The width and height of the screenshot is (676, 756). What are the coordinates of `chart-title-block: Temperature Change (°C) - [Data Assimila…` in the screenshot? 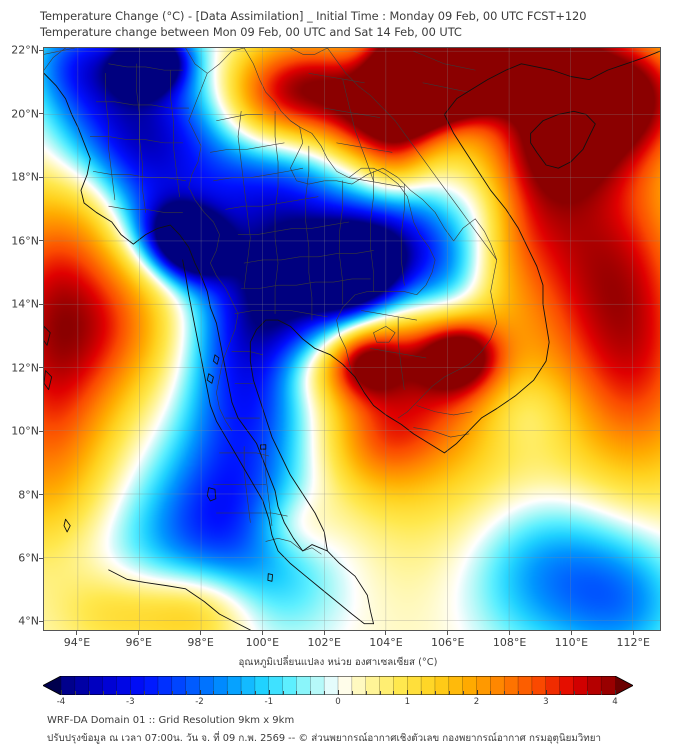 It's located at (340, 24).